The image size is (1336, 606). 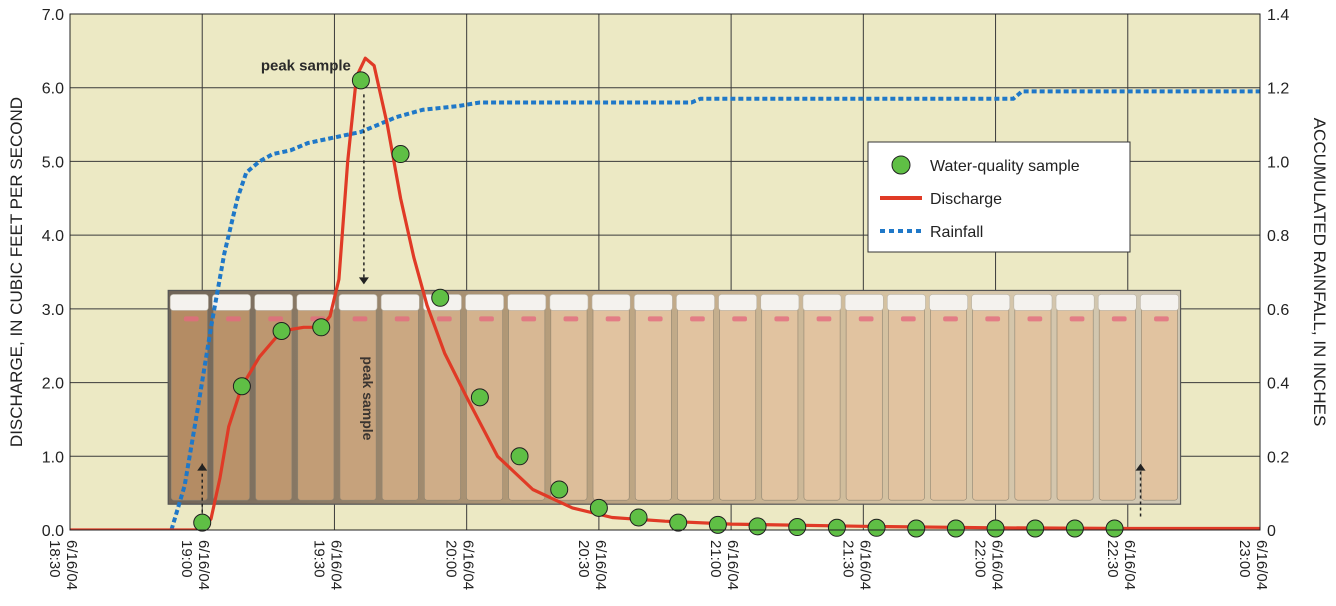 I want to click on left-tick-label: 1.0, so click(x=53, y=457).